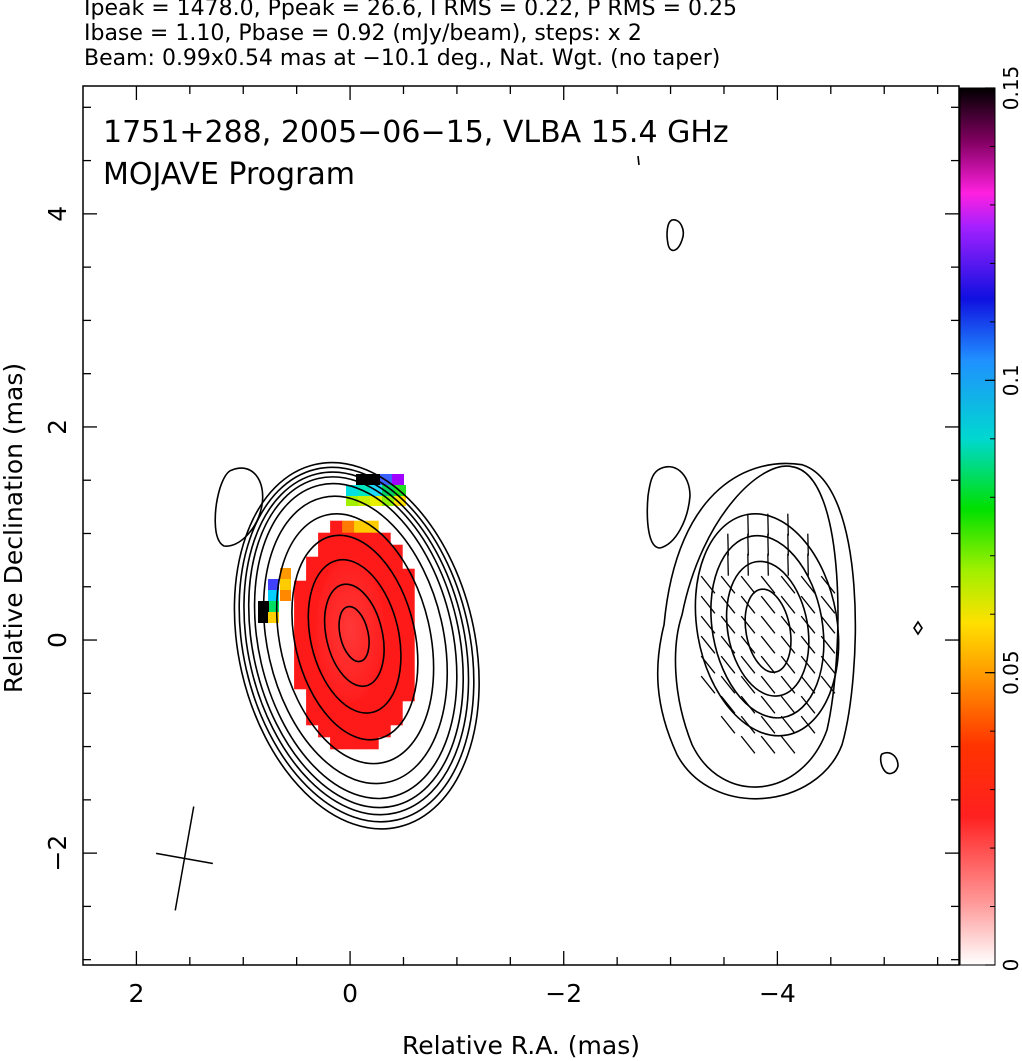  Describe the element at coordinates (350, 993) in the screenshot. I see `x-tick-label: 0` at that location.